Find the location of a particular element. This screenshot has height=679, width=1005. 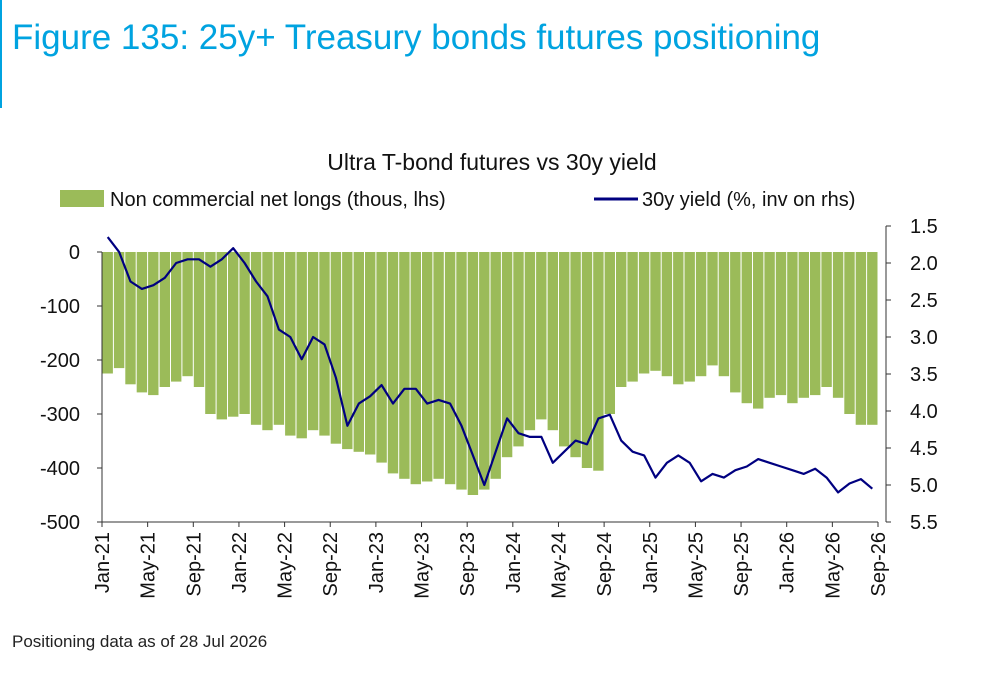

x-tick-label: Jan-24 is located at coordinates (514, 562).